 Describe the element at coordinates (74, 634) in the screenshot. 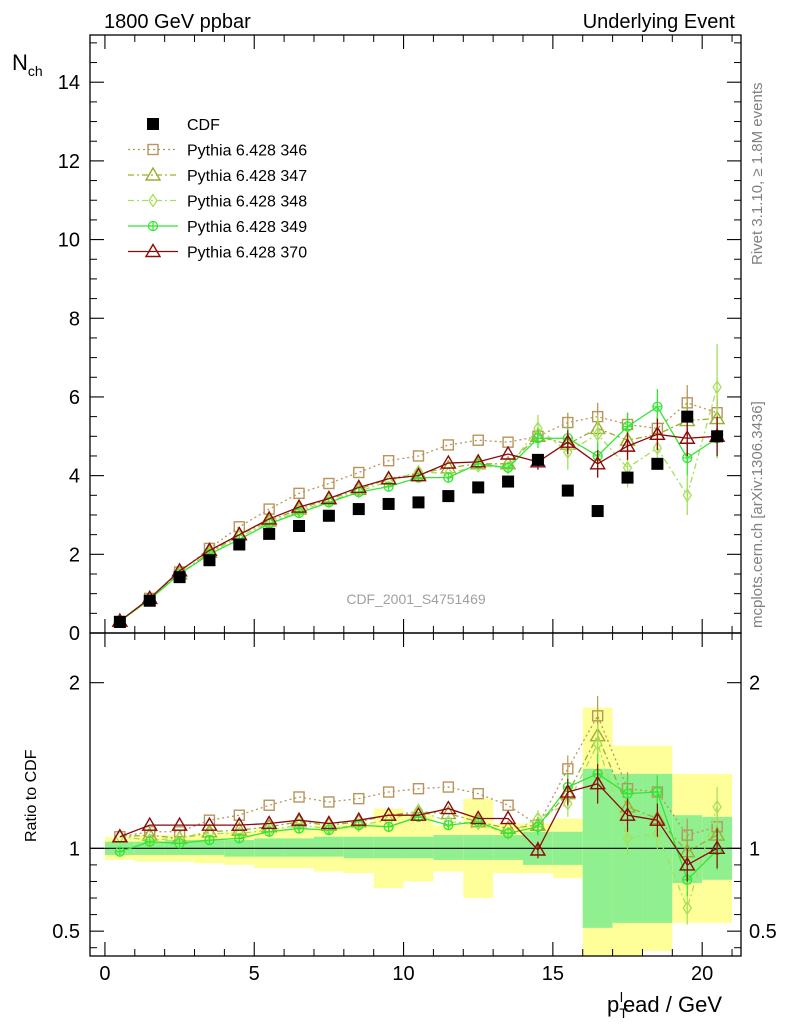

I see `main-y-tick-label-0: 0` at that location.